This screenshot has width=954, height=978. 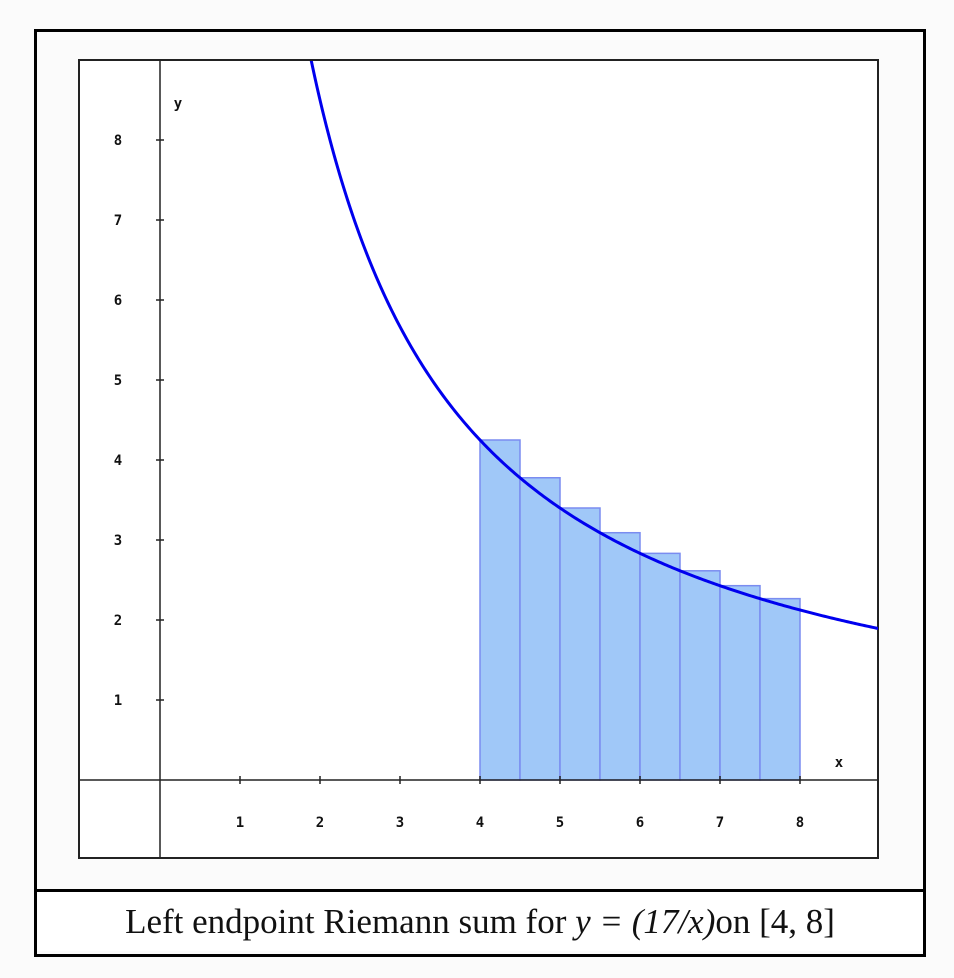 I want to click on caption-divider, so click(x=480, y=890).